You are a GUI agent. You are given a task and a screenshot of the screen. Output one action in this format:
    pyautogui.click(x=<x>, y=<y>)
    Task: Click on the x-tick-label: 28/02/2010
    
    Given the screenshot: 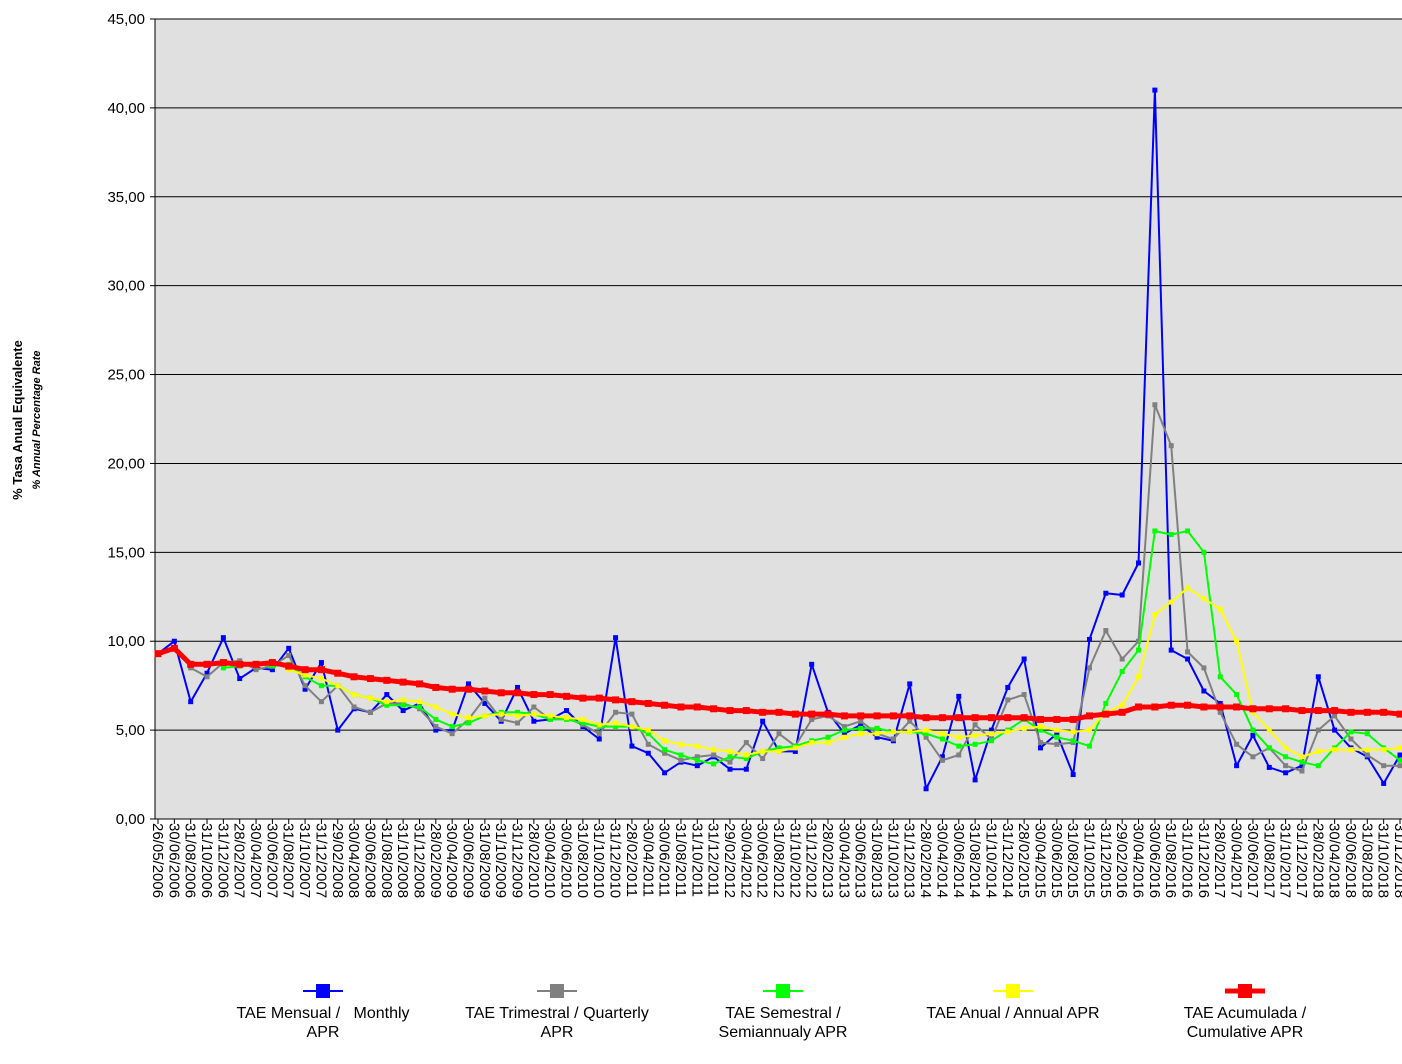 What is the action you would take?
    pyautogui.click(x=533, y=860)
    